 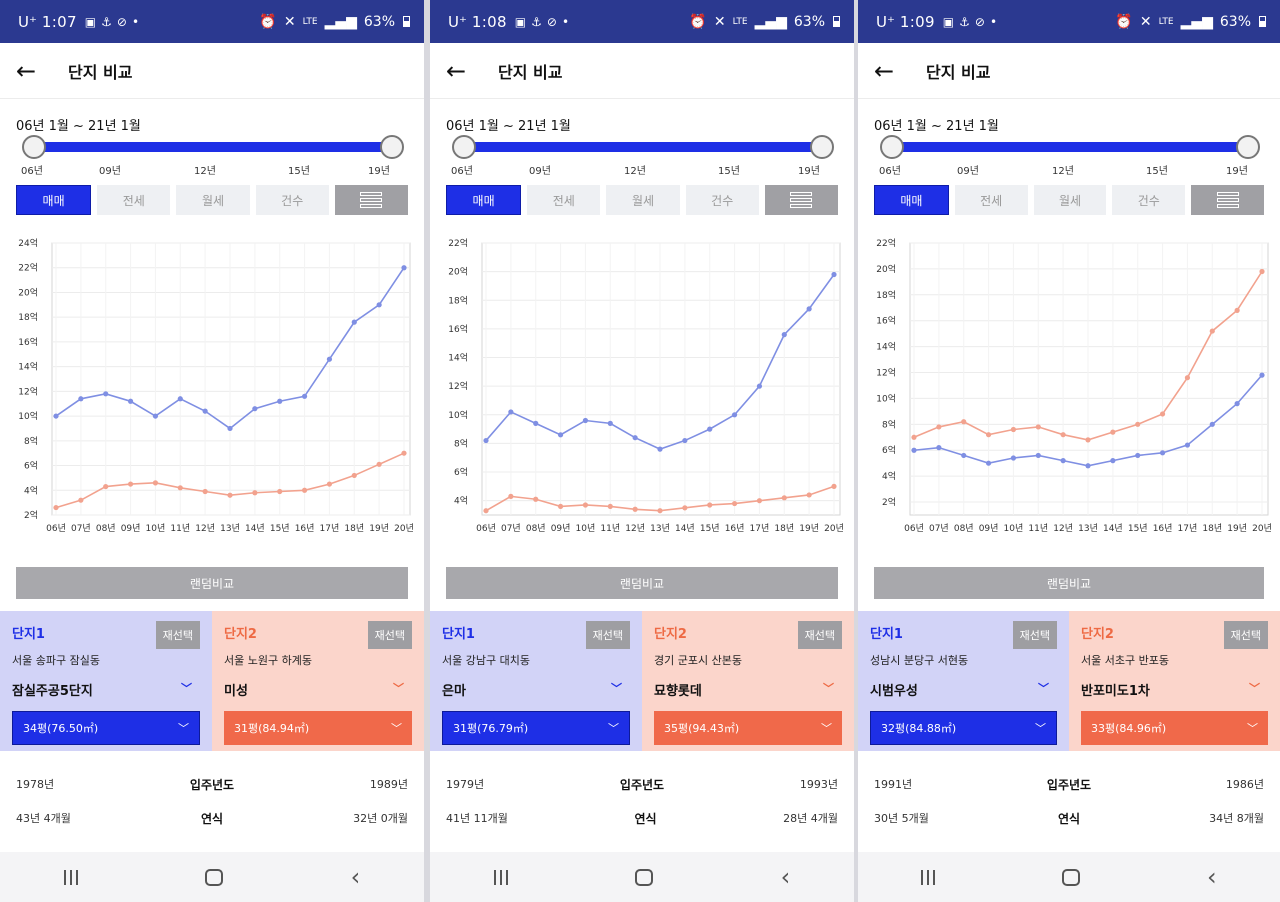 I want to click on complex-1-size-dropdown: 32평(84.88㎡) ﹀, so click(x=963, y=728).